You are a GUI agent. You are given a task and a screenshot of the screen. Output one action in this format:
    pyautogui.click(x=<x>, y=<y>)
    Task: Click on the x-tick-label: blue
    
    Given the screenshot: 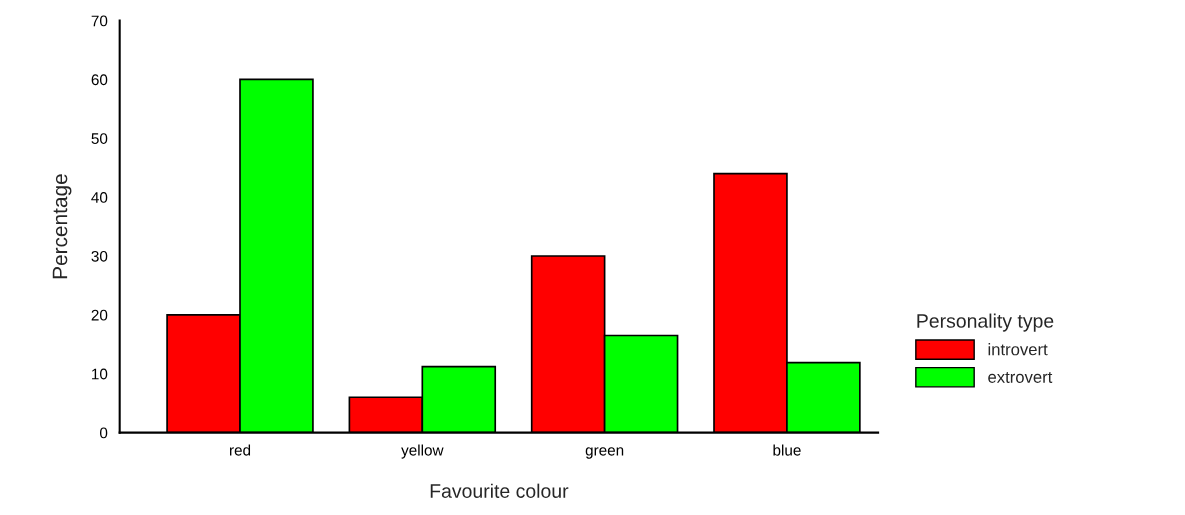 What is the action you would take?
    pyautogui.click(x=787, y=450)
    